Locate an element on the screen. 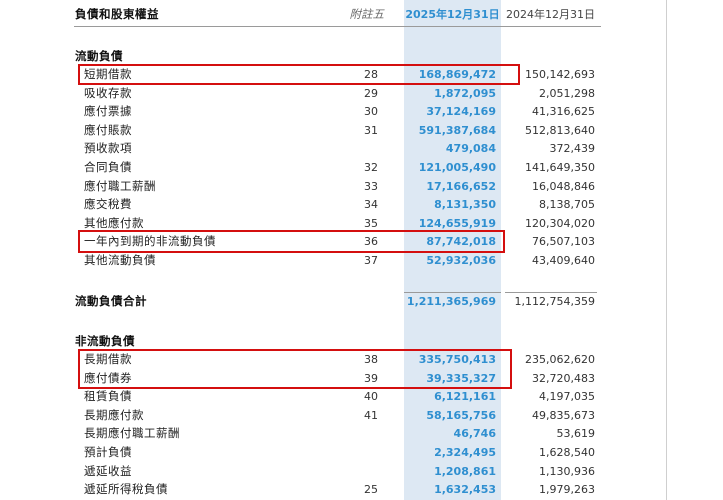 The width and height of the screenshot is (723, 500). row-label: 一年內到期的非流動負債 is located at coordinates (150, 241).